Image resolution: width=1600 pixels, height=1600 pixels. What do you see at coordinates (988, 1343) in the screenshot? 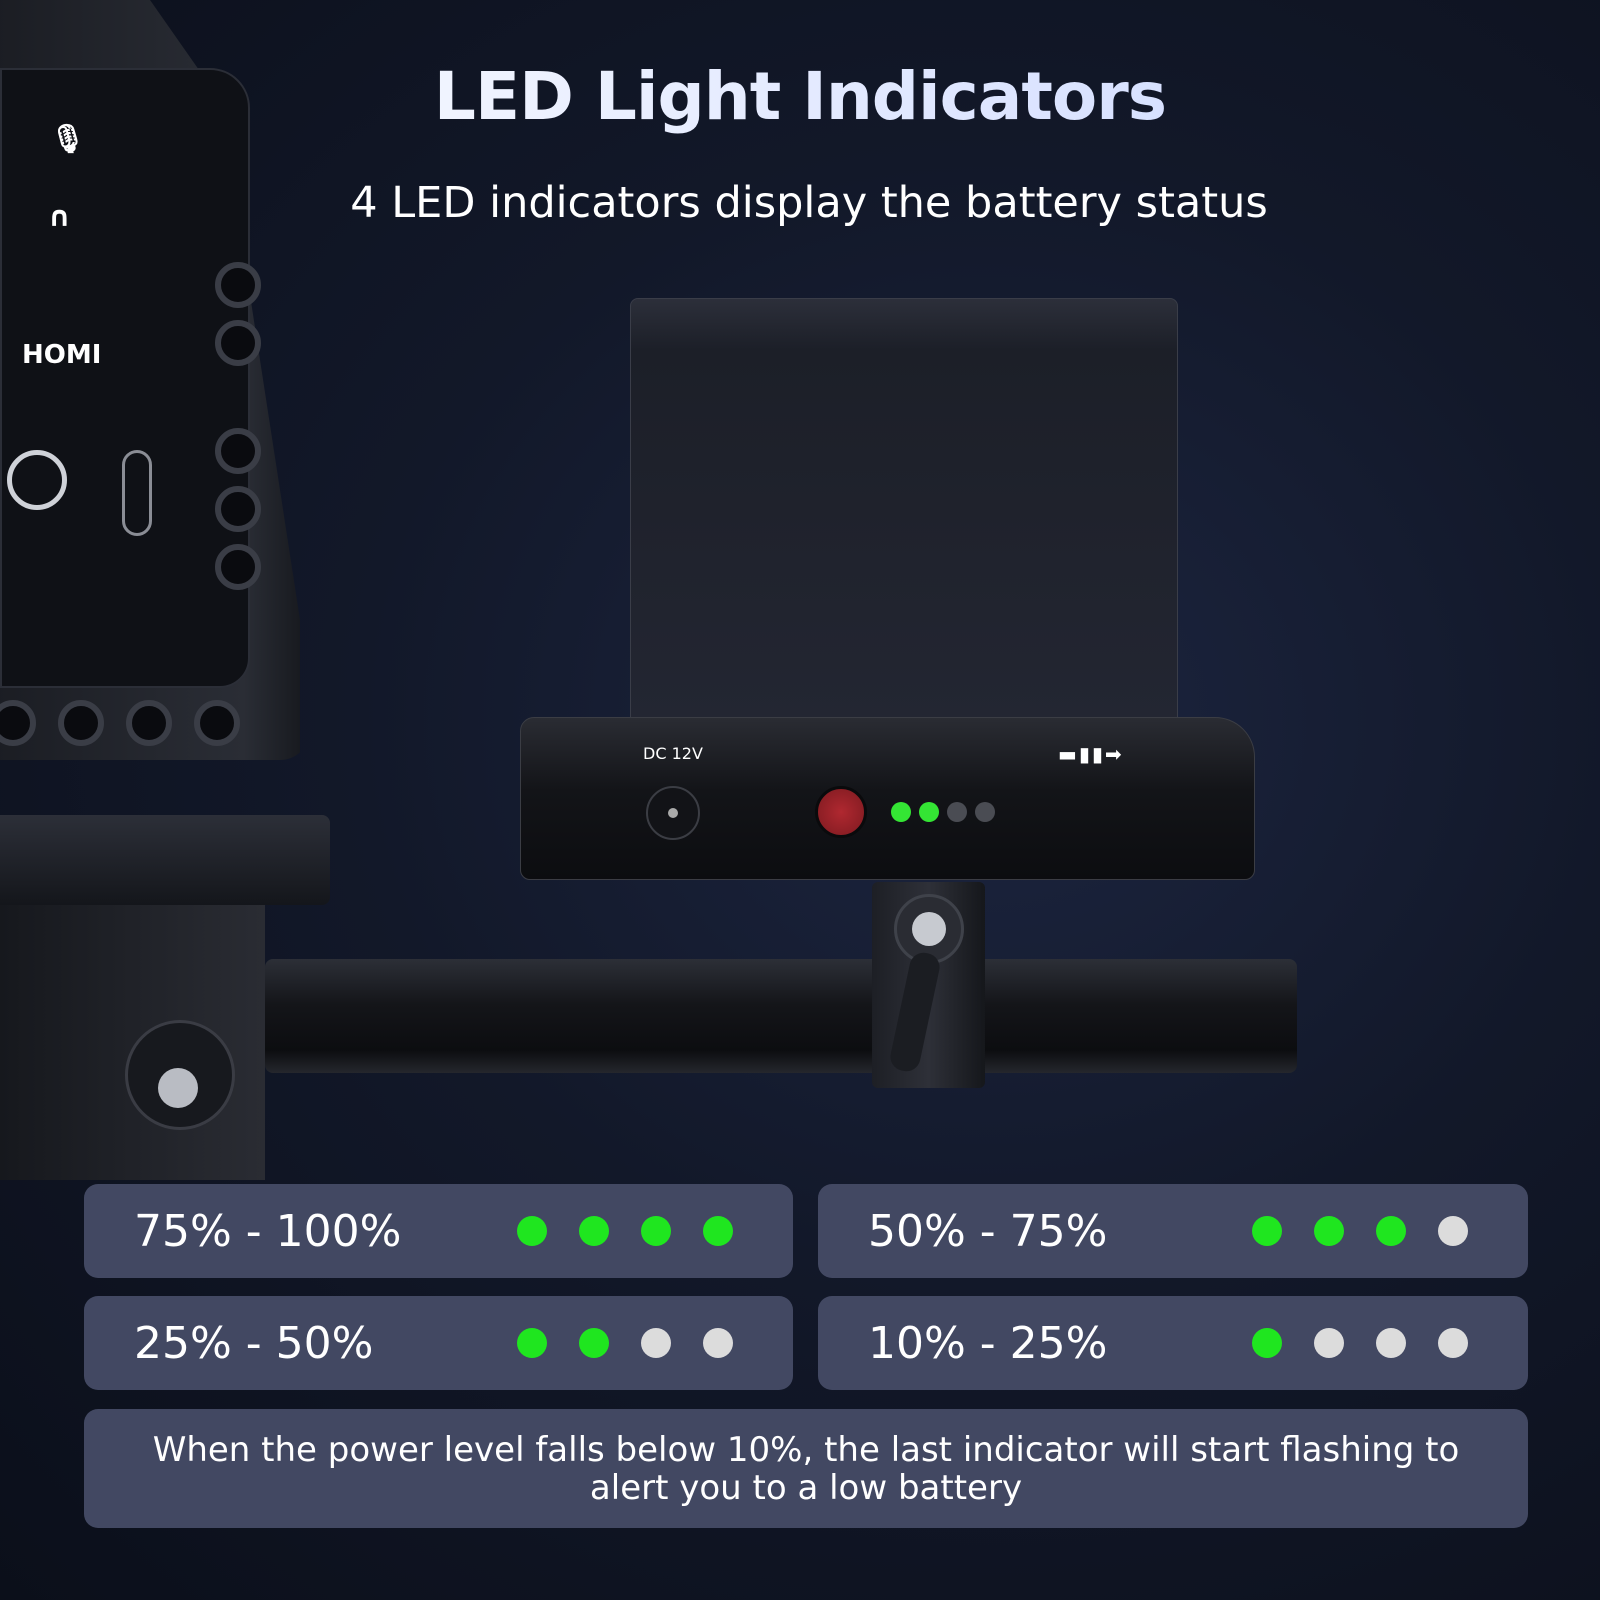
I see `level-range: 10% - 25%` at bounding box center [988, 1343].